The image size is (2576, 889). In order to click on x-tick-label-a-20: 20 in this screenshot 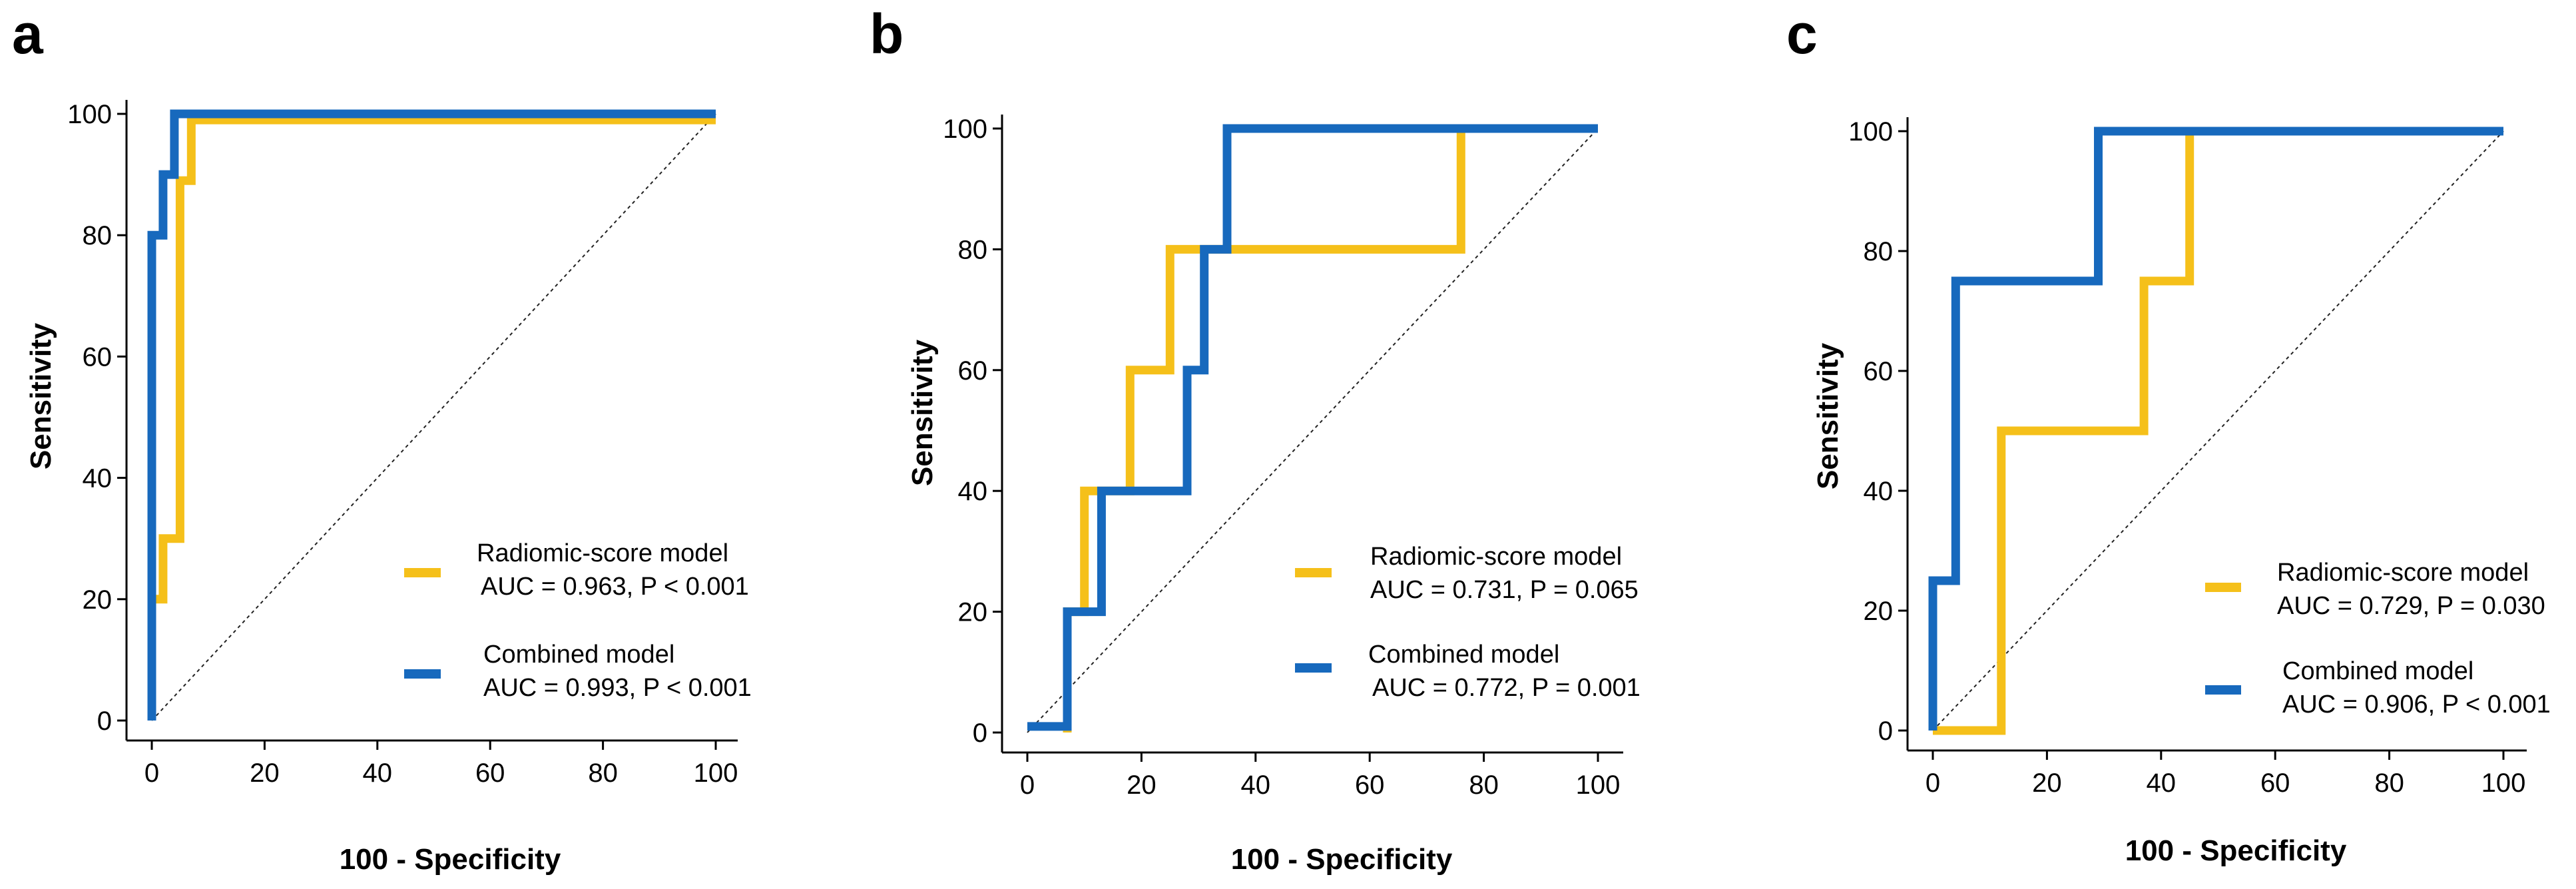, I will do `click(265, 773)`.